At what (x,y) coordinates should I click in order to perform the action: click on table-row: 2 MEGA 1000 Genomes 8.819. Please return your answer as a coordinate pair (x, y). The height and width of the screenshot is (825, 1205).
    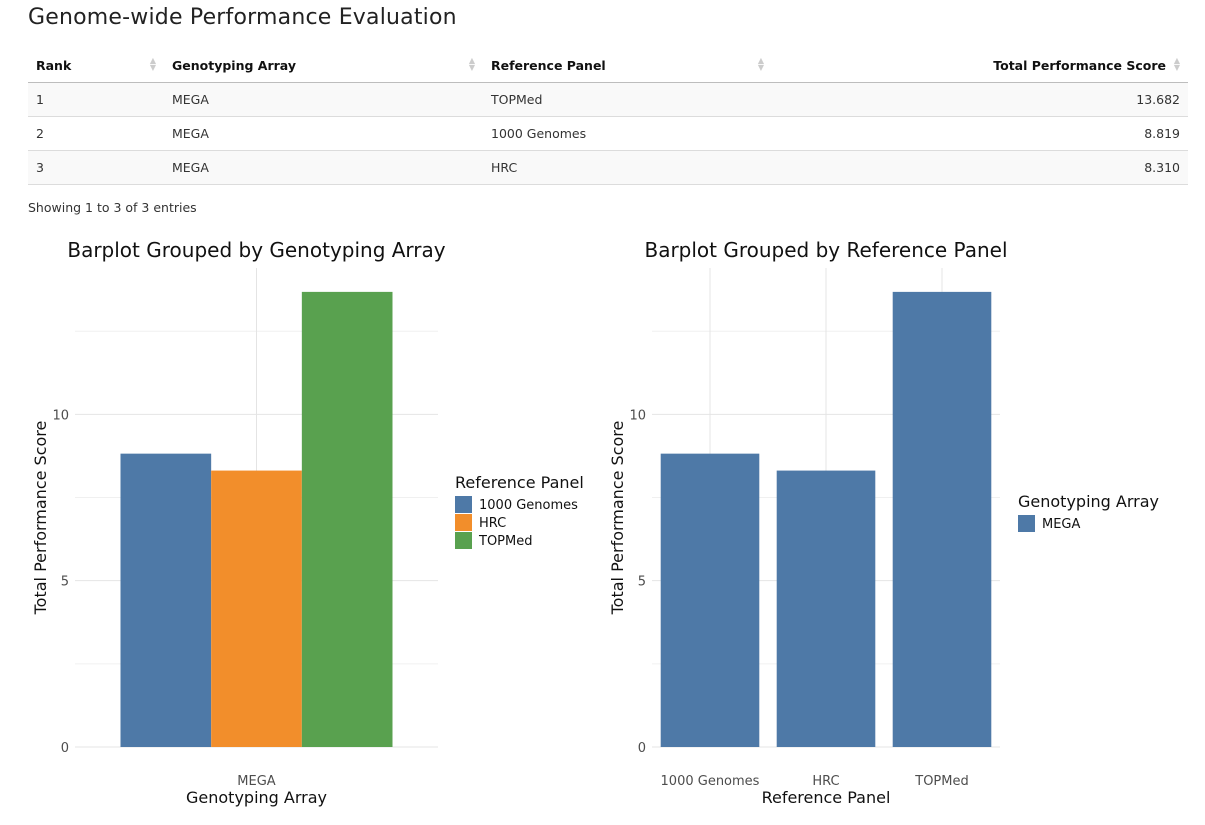
    Looking at the image, I should click on (608, 133).